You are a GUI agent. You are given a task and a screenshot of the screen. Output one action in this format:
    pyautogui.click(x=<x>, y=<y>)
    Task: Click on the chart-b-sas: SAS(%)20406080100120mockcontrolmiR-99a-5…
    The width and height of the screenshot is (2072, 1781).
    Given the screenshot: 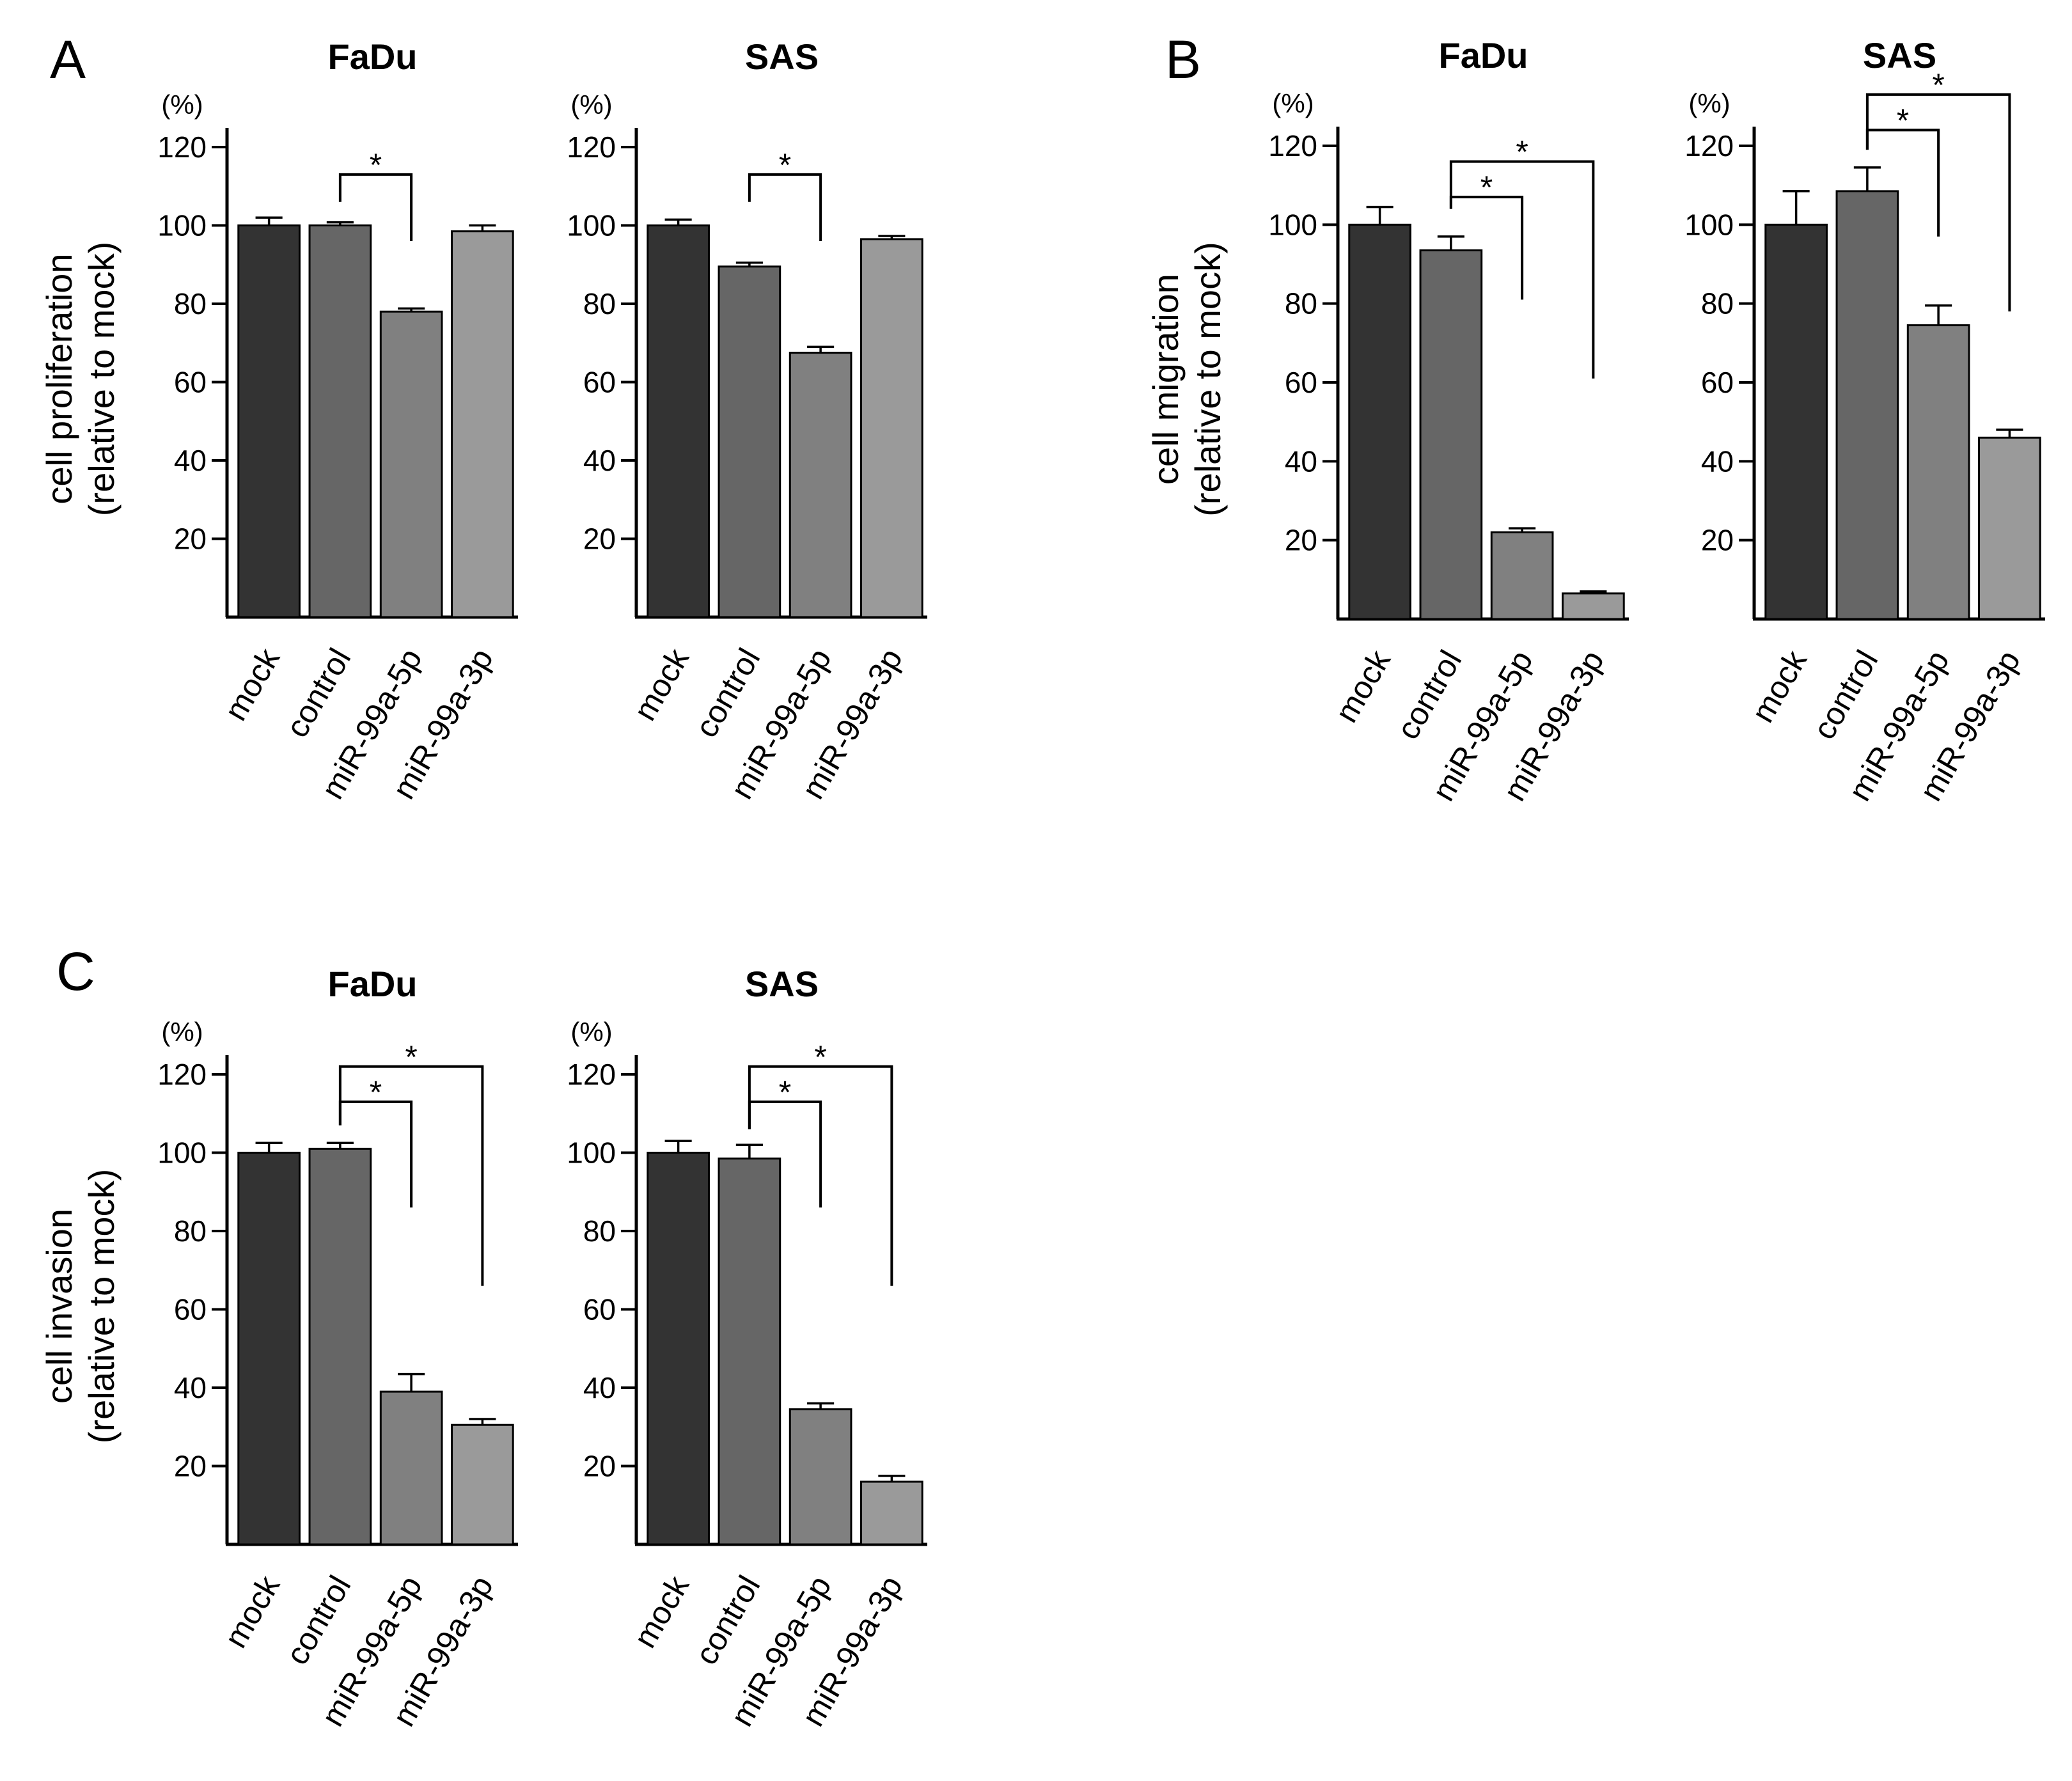 What is the action you would take?
    pyautogui.click(x=1864, y=421)
    